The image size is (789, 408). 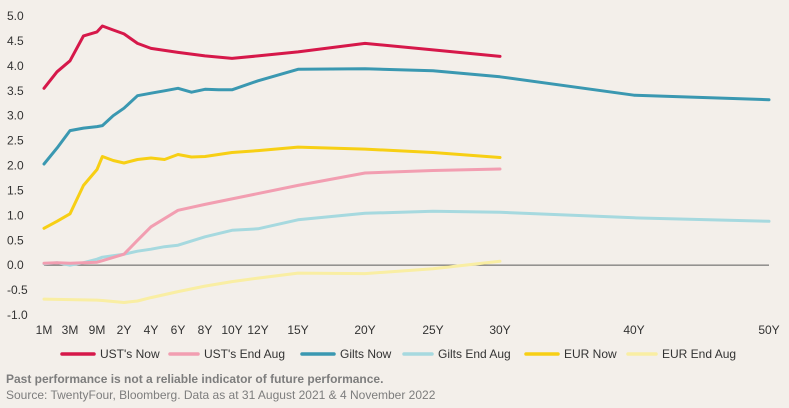 What do you see at coordinates (699, 354) in the screenshot?
I see `legend-label: EUR End Aug` at bounding box center [699, 354].